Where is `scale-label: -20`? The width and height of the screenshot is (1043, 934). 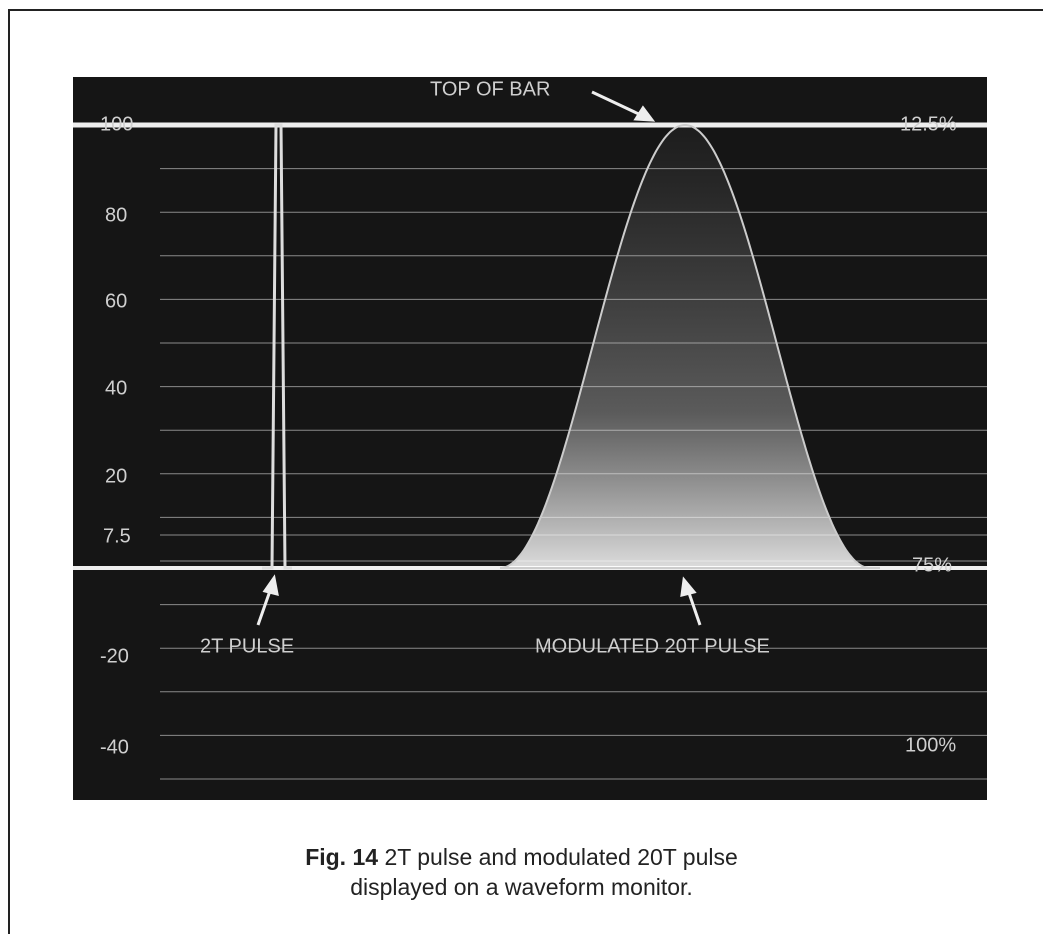 scale-label: -20 is located at coordinates (114, 656).